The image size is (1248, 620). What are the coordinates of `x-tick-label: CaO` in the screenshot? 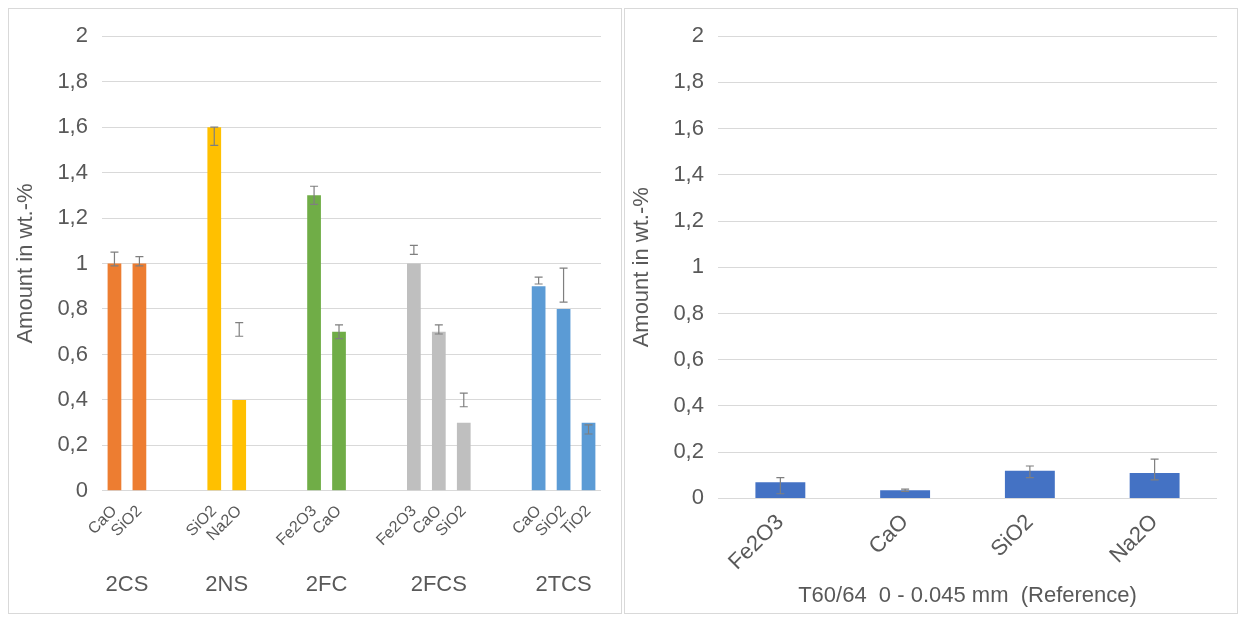 It's located at (888, 533).